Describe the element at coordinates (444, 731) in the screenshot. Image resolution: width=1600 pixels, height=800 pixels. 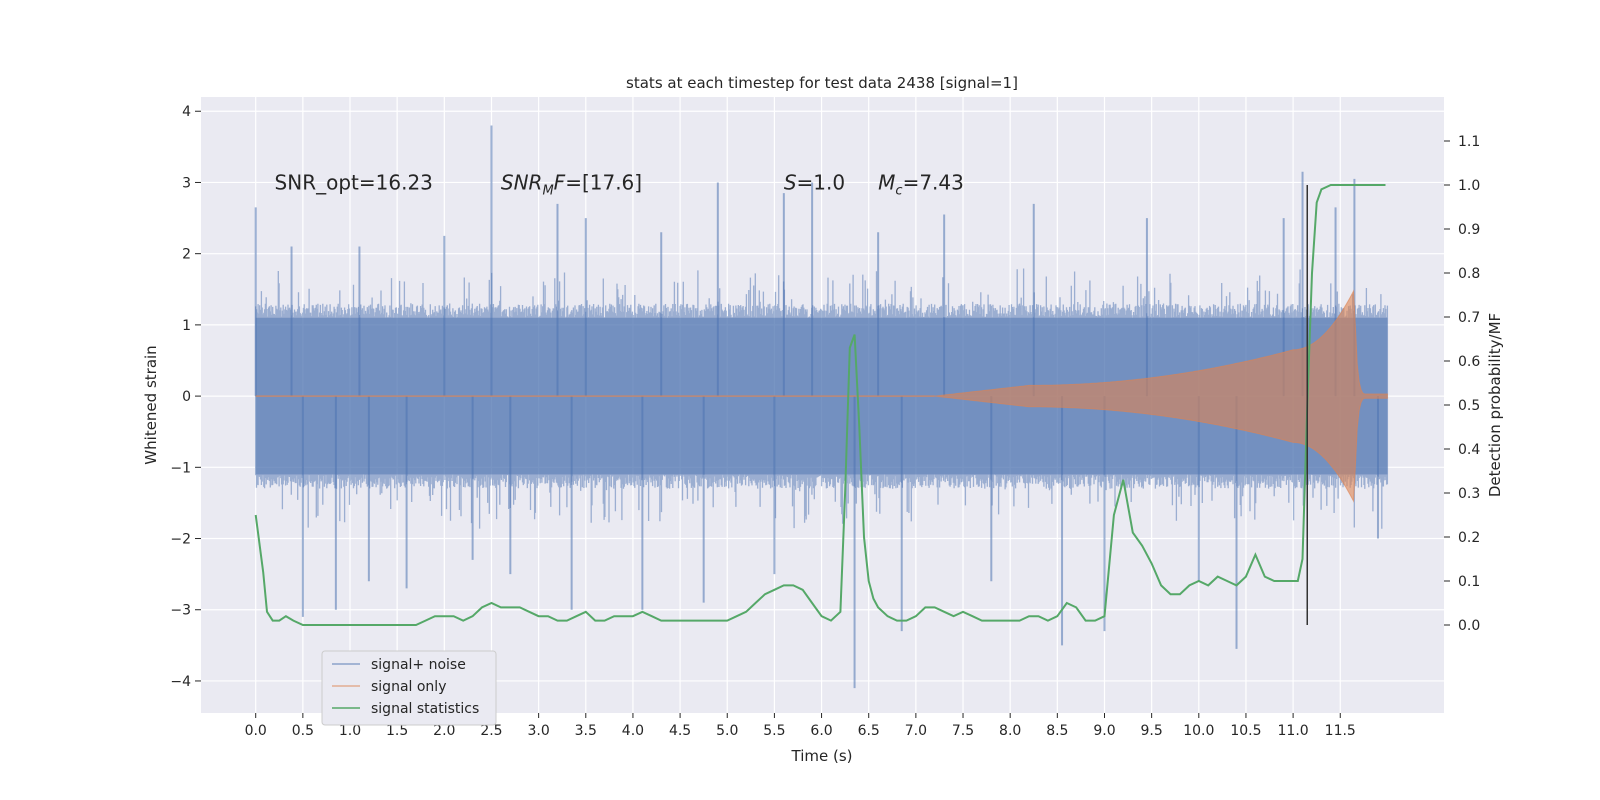
I see `x-tick-label: 2.0` at that location.